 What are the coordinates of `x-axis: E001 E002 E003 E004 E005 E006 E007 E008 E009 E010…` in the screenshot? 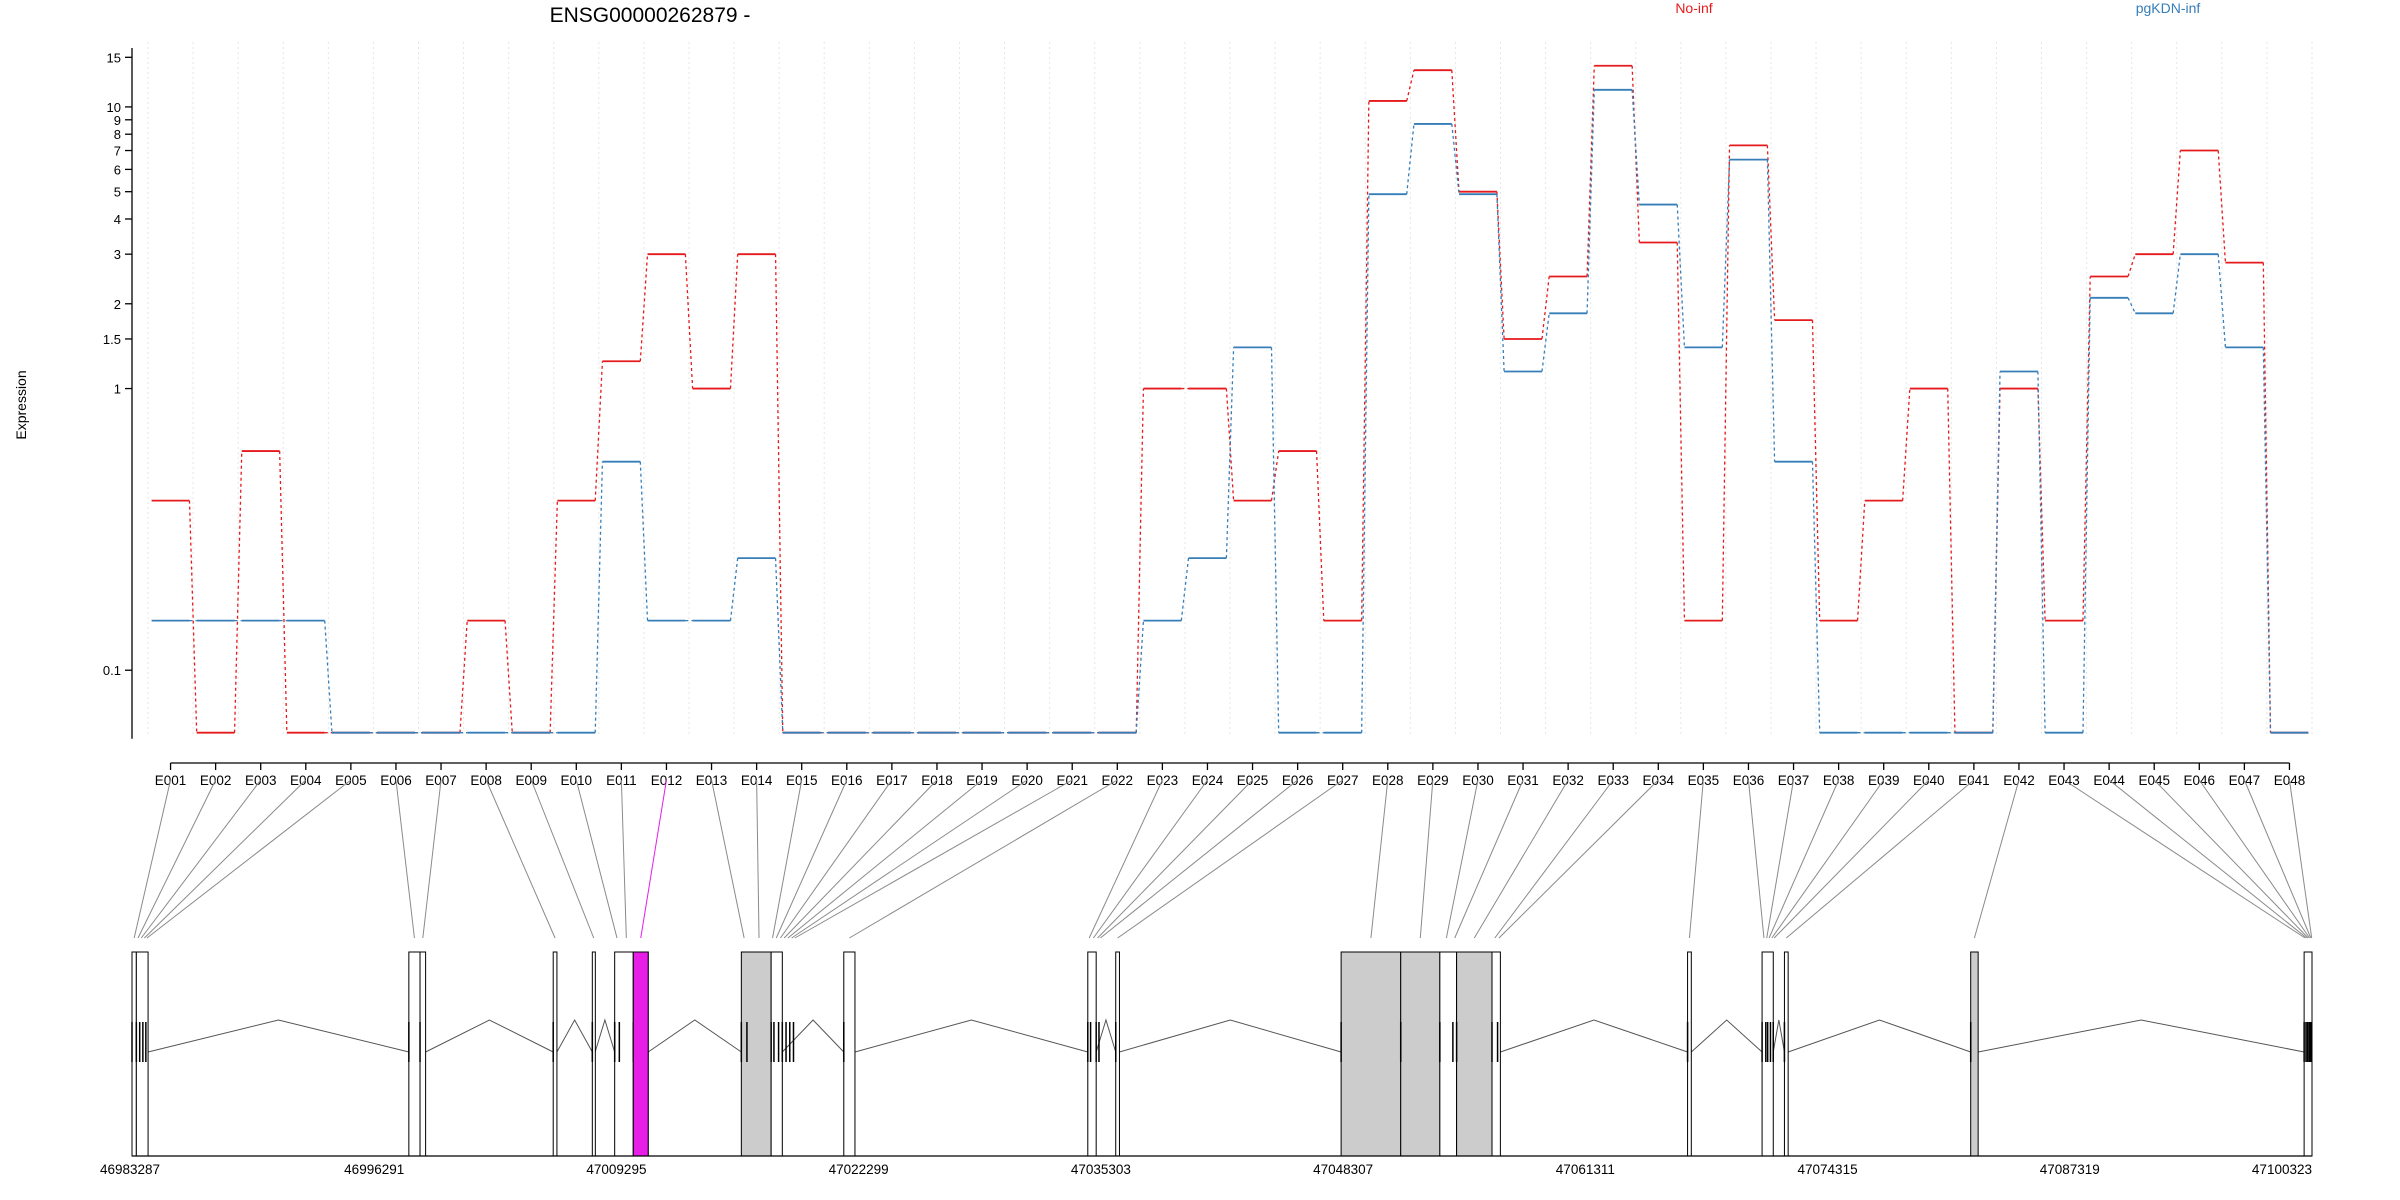 It's located at (1230, 775).